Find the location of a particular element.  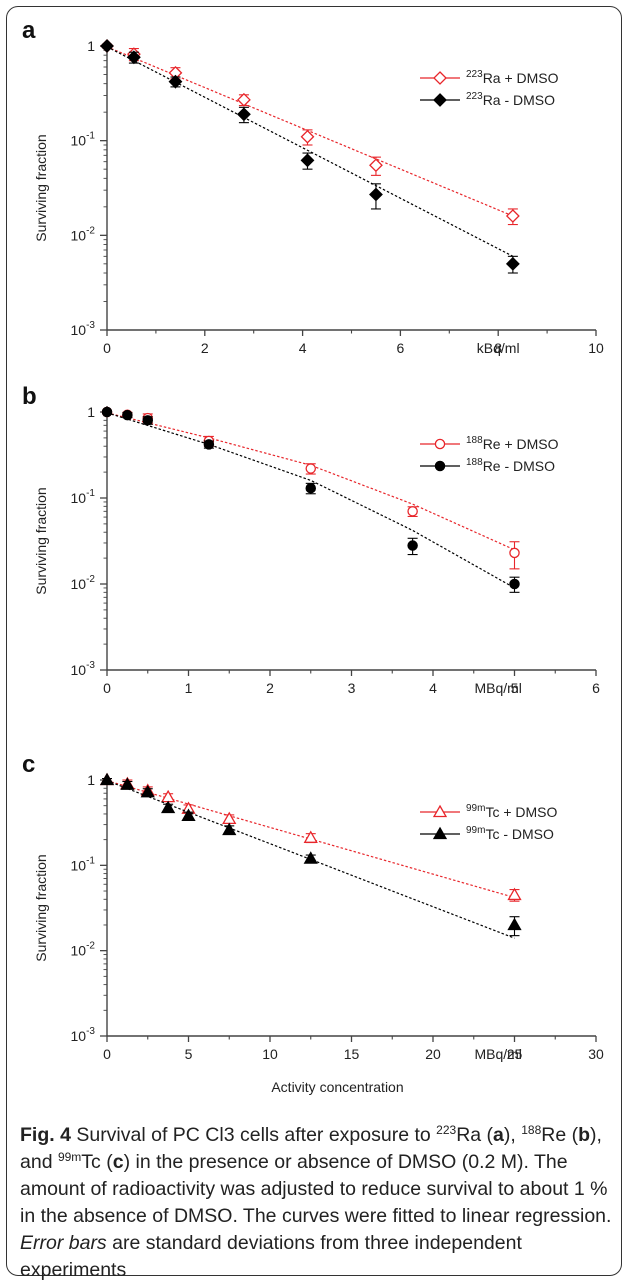

panel-b-series-0-legend-label: 188Re + DMSO is located at coordinates (512, 443).